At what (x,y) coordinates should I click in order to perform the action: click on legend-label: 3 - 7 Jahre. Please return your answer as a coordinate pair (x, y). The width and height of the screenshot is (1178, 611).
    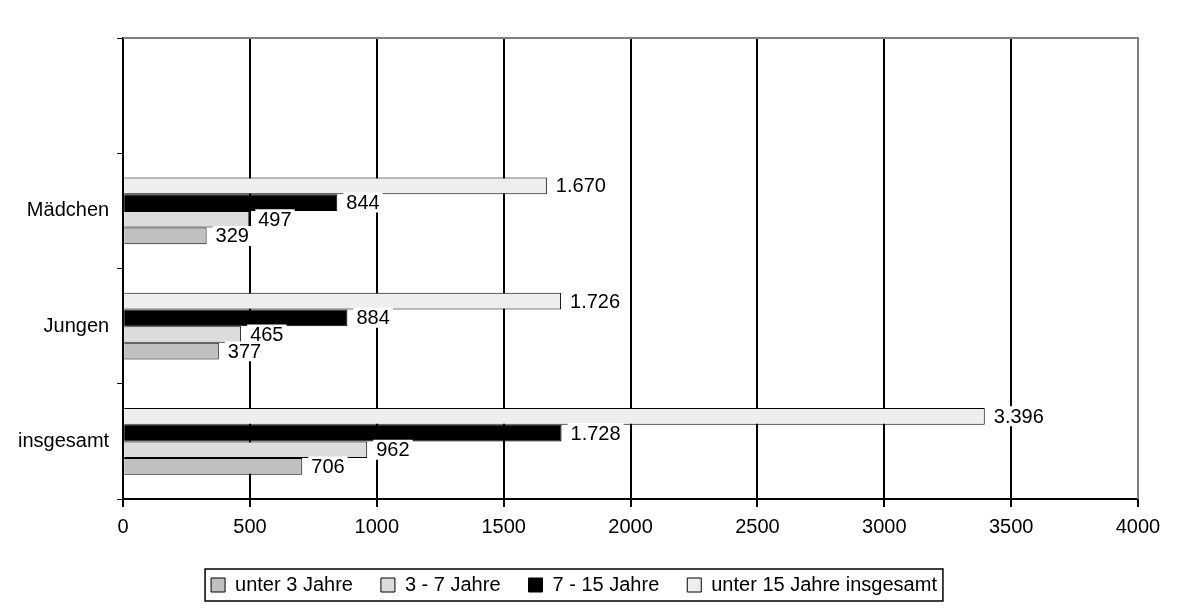
    Looking at the image, I should click on (452, 583).